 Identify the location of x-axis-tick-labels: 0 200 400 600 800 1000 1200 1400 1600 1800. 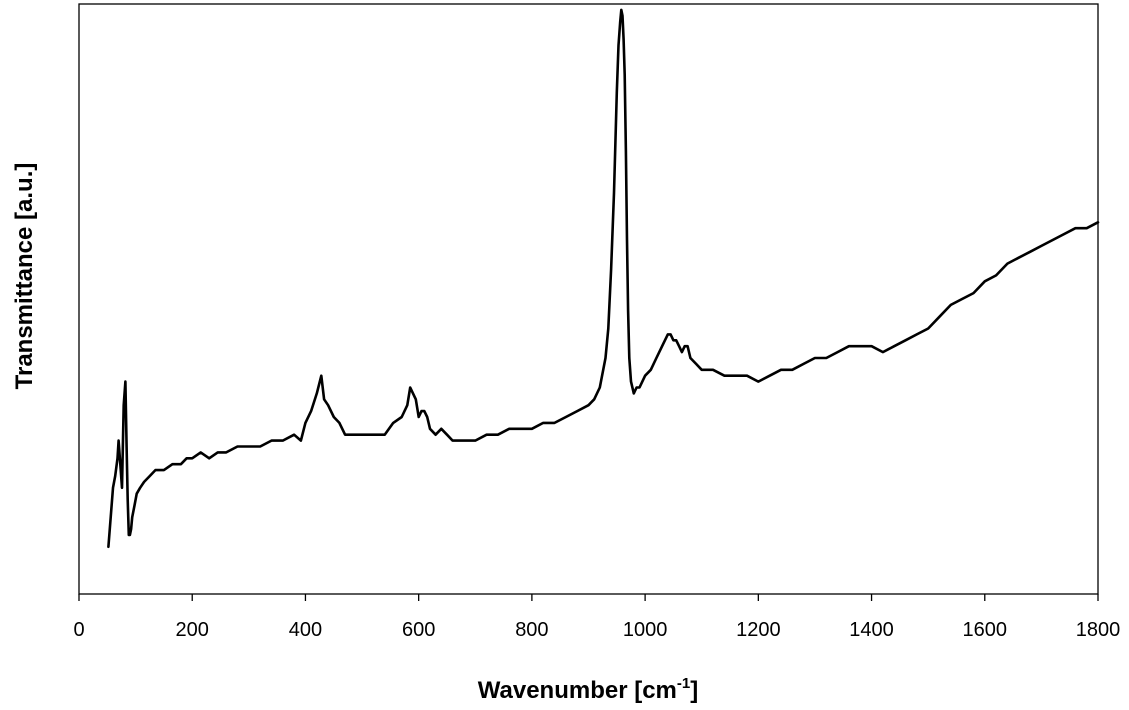
(596, 630).